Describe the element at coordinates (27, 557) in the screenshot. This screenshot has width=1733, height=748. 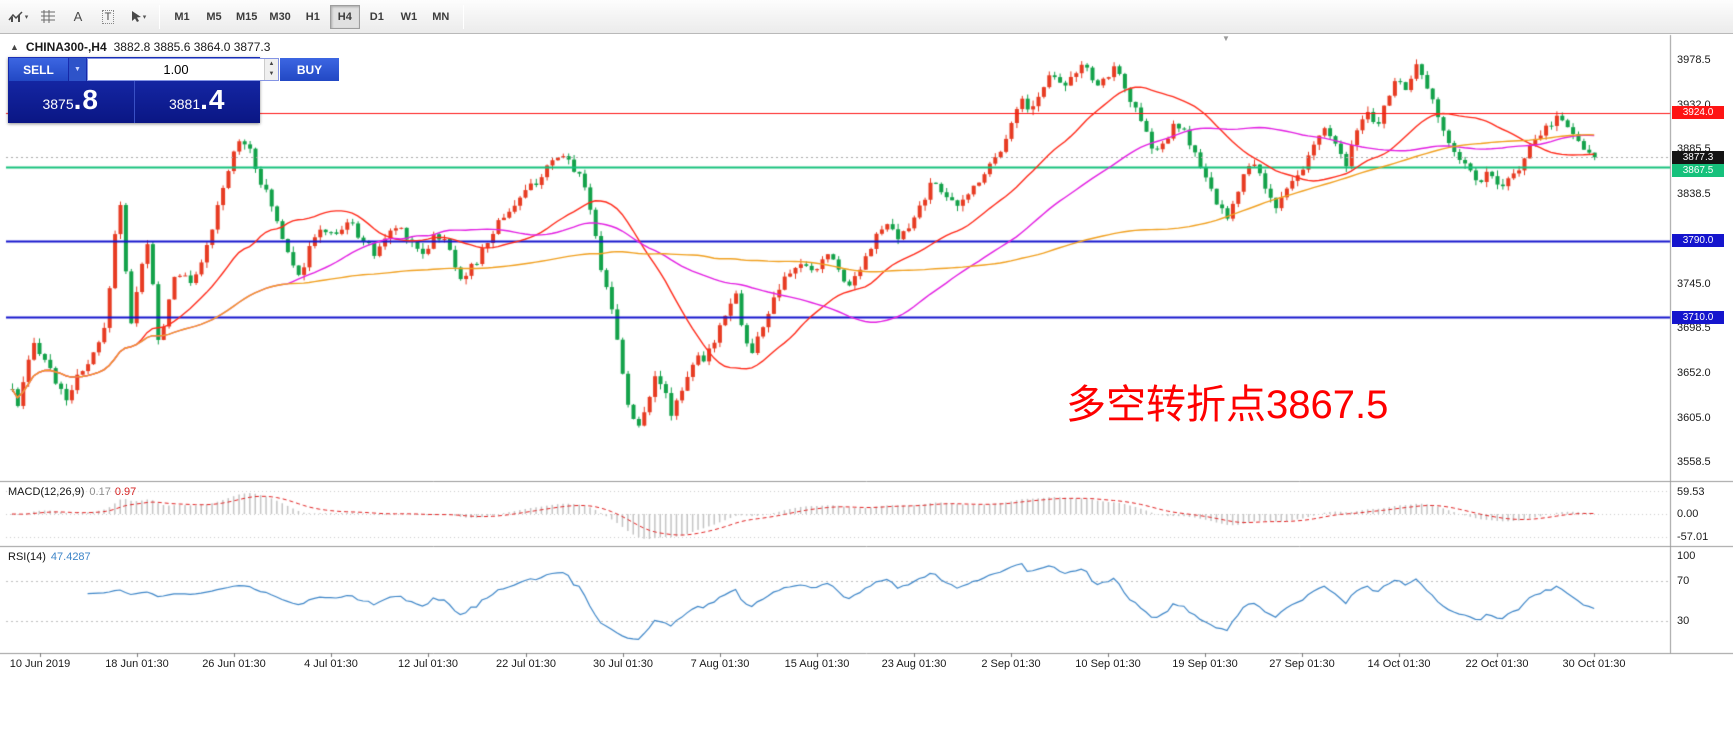
I see `rsi-name: RSI(14)` at that location.